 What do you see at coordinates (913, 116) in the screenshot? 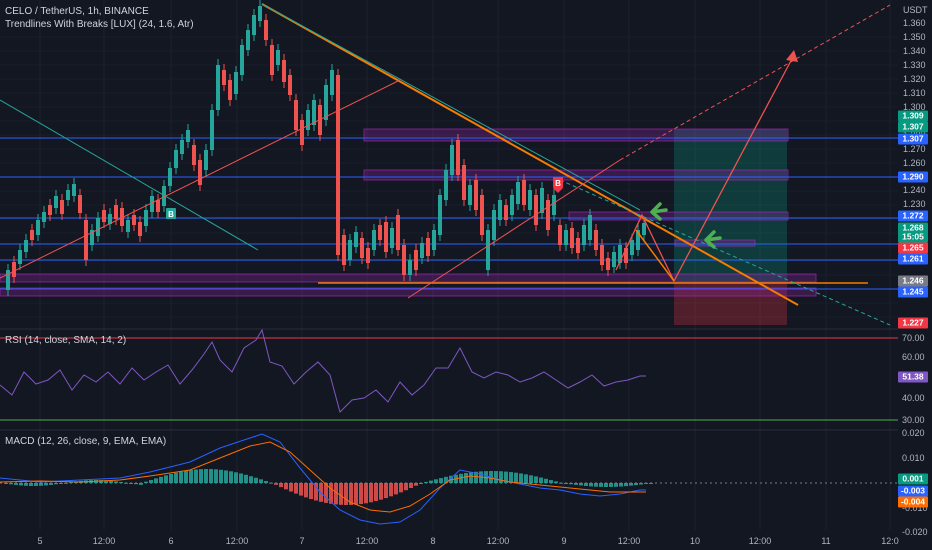
I see `price-tag: 1.309` at bounding box center [913, 116].